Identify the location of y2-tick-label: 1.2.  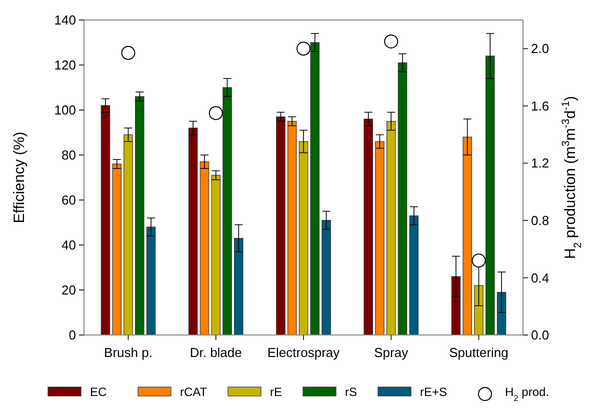
(540, 163).